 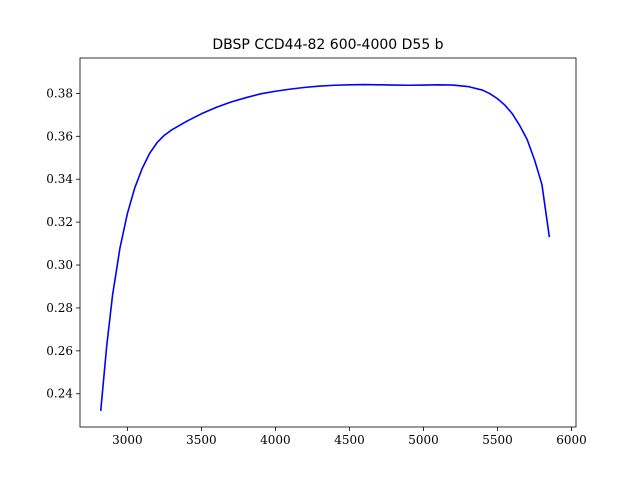 I want to click on y-tick-label: 0.34, so click(x=59, y=179).